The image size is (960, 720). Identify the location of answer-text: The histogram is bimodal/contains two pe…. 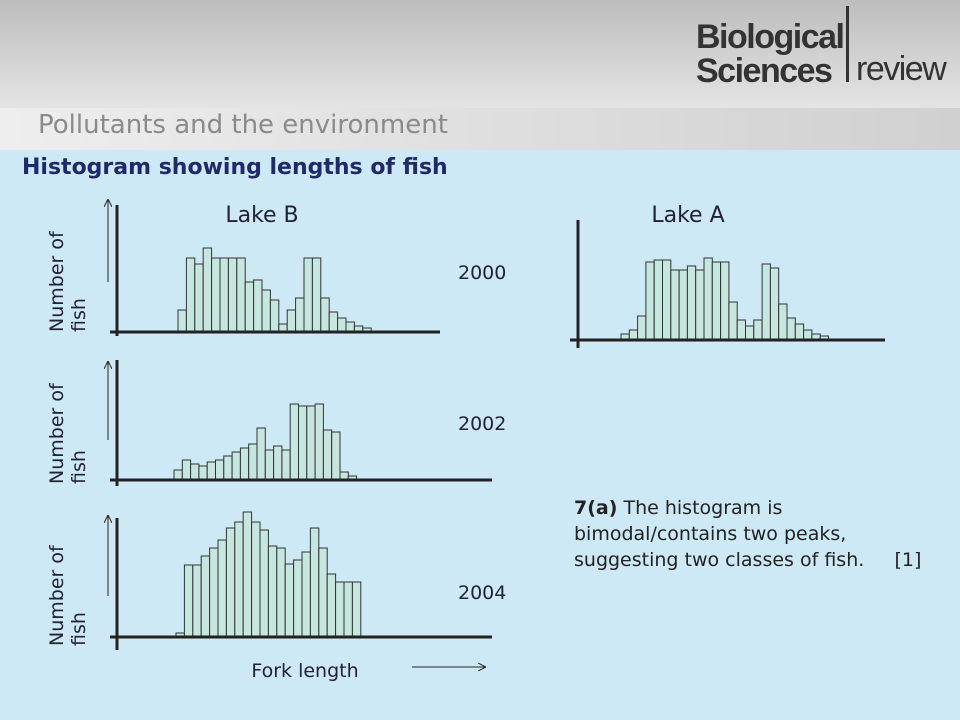
(748, 534).